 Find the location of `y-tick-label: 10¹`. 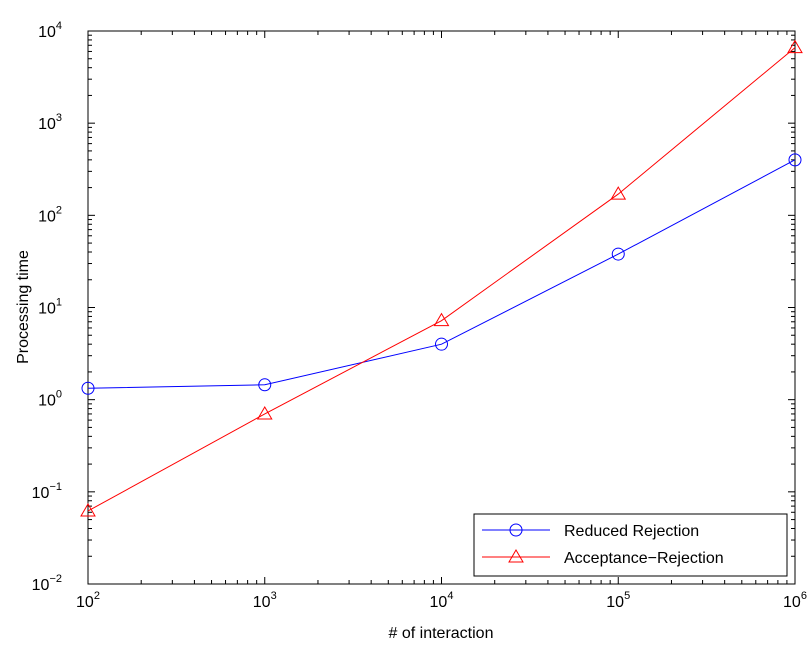

y-tick-label: 10¹ is located at coordinates (50, 307).